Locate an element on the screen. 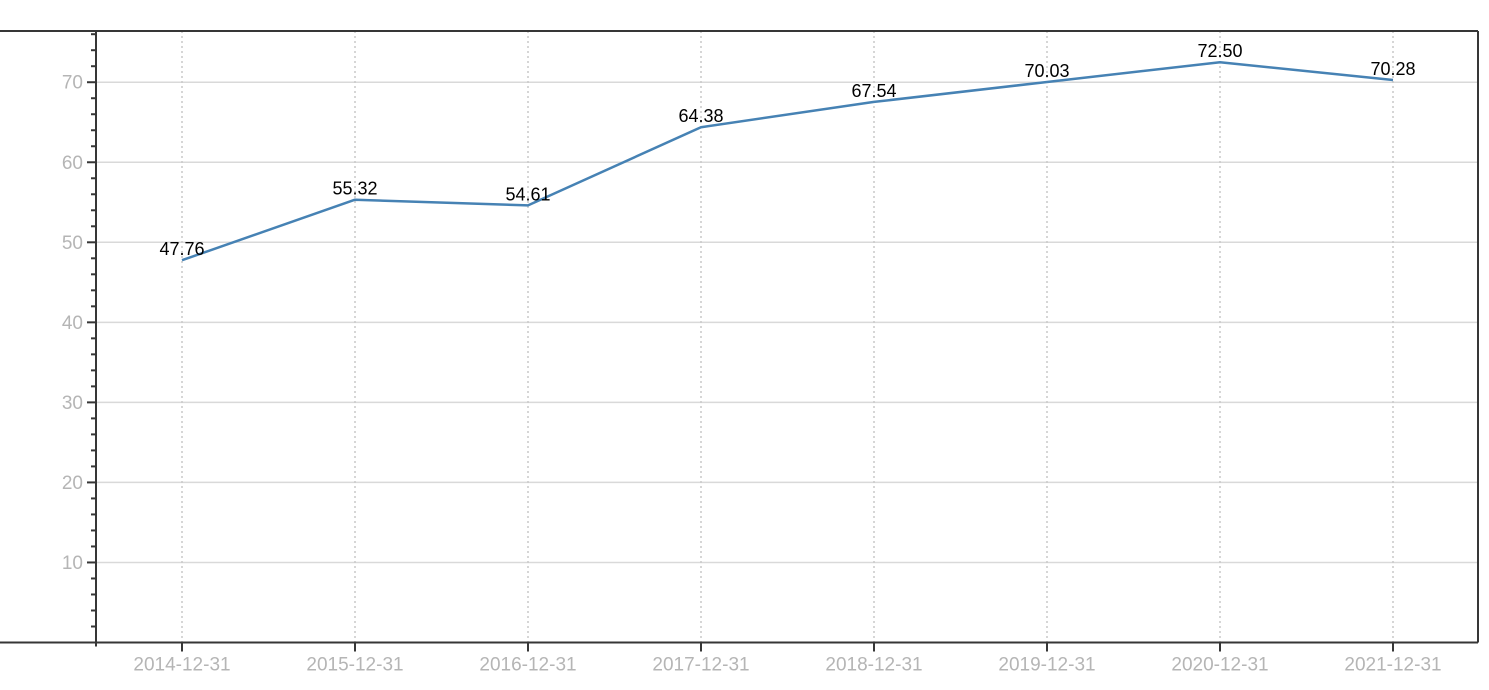 Image resolution: width=1489 pixels, height=690 pixels. x-tick-label: 2020-12-31 is located at coordinates (1219, 665).